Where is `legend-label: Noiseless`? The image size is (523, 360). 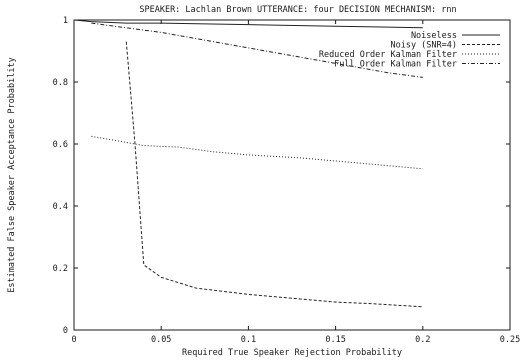 legend-label: Noiseless is located at coordinates (434, 36).